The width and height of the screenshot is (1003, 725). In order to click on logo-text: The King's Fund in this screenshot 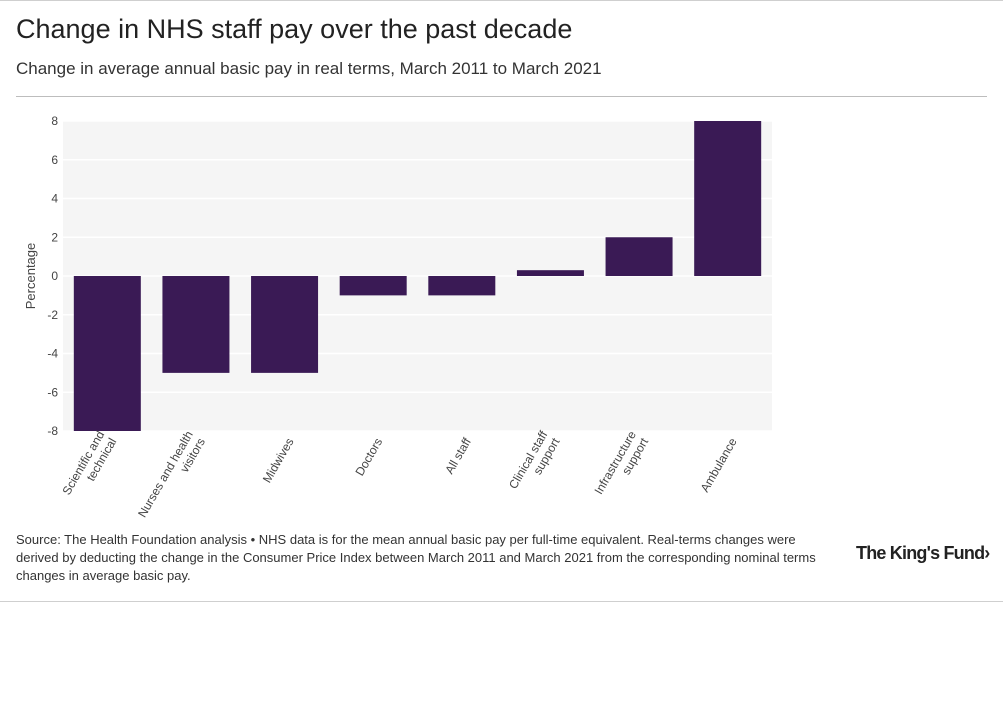, I will do `click(920, 553)`.